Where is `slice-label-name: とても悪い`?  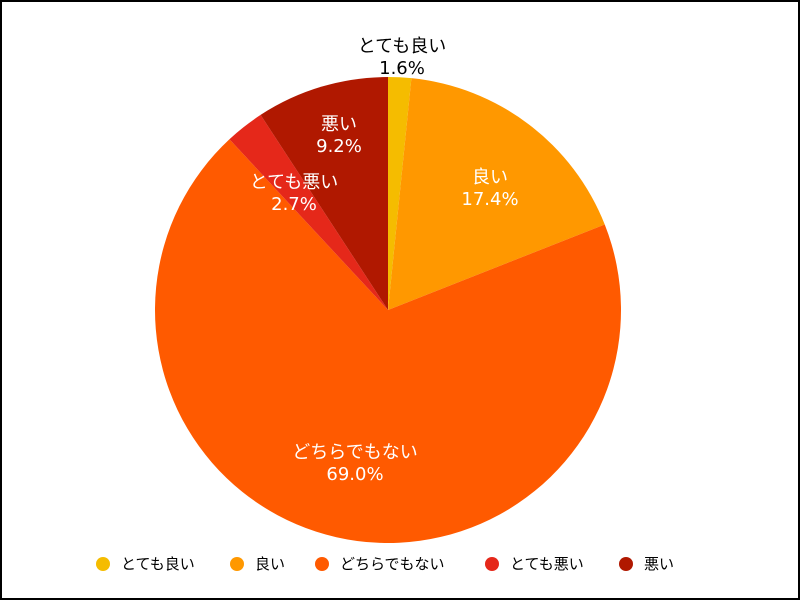
slice-label-name: とても悪い is located at coordinates (294, 182).